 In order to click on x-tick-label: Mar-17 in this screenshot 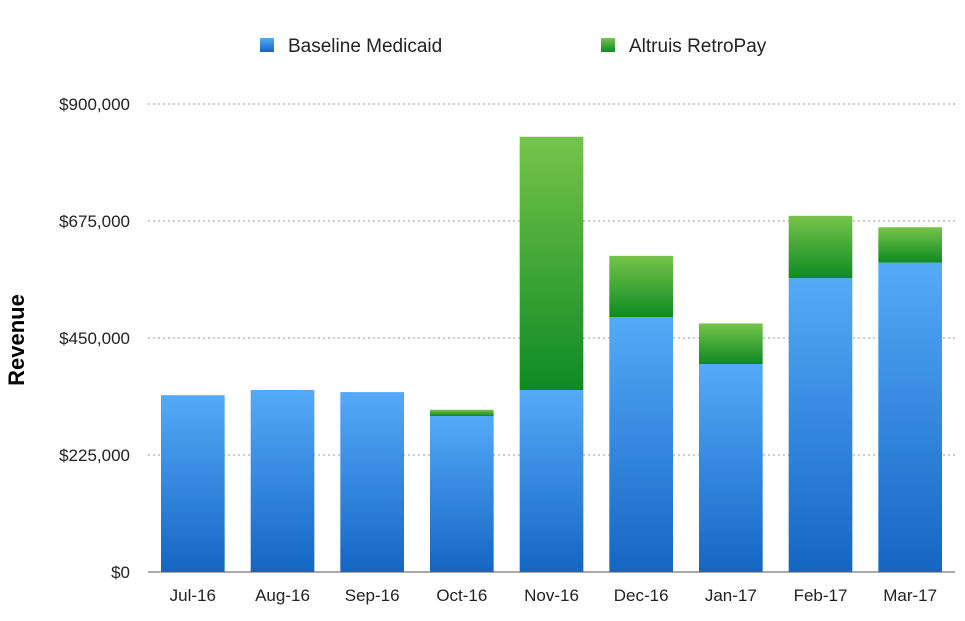, I will do `click(910, 595)`.